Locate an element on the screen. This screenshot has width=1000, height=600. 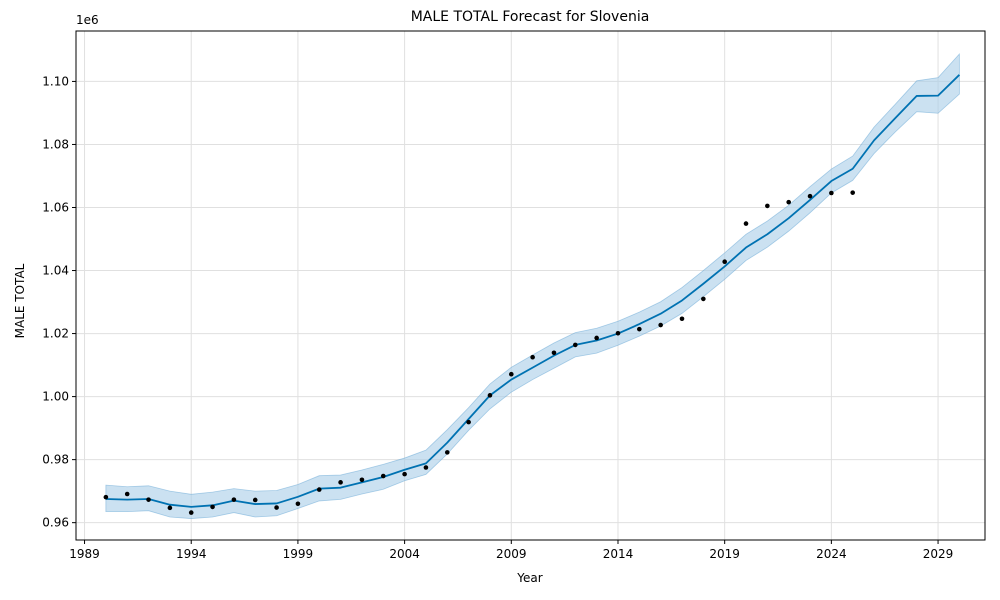
x-tick-label: 2024 is located at coordinates (831, 554).